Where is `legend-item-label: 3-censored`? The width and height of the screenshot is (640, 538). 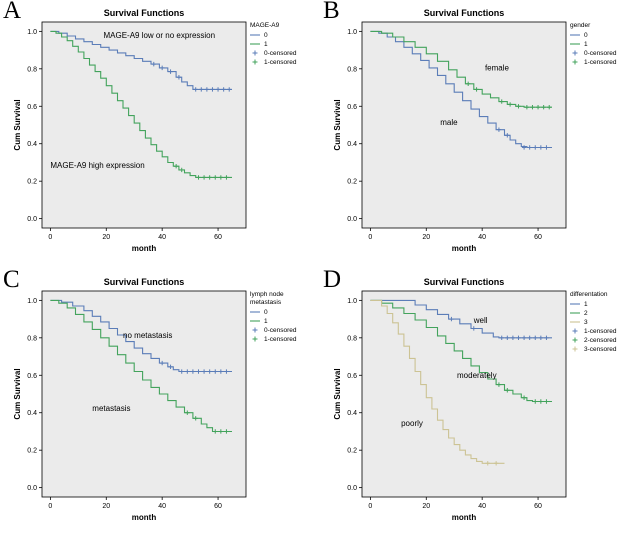
legend-item-label: 3-censored is located at coordinates (600, 349).